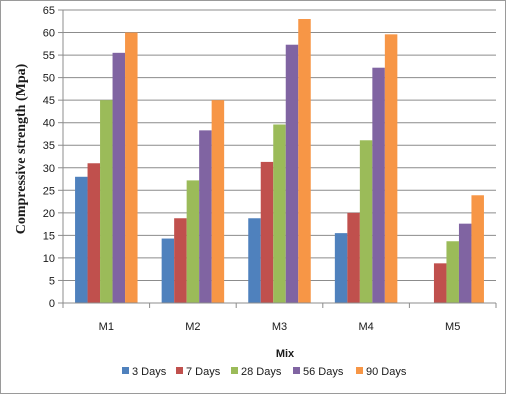  Describe the element at coordinates (279, 327) in the screenshot. I see `x-tick-label: M3` at that location.